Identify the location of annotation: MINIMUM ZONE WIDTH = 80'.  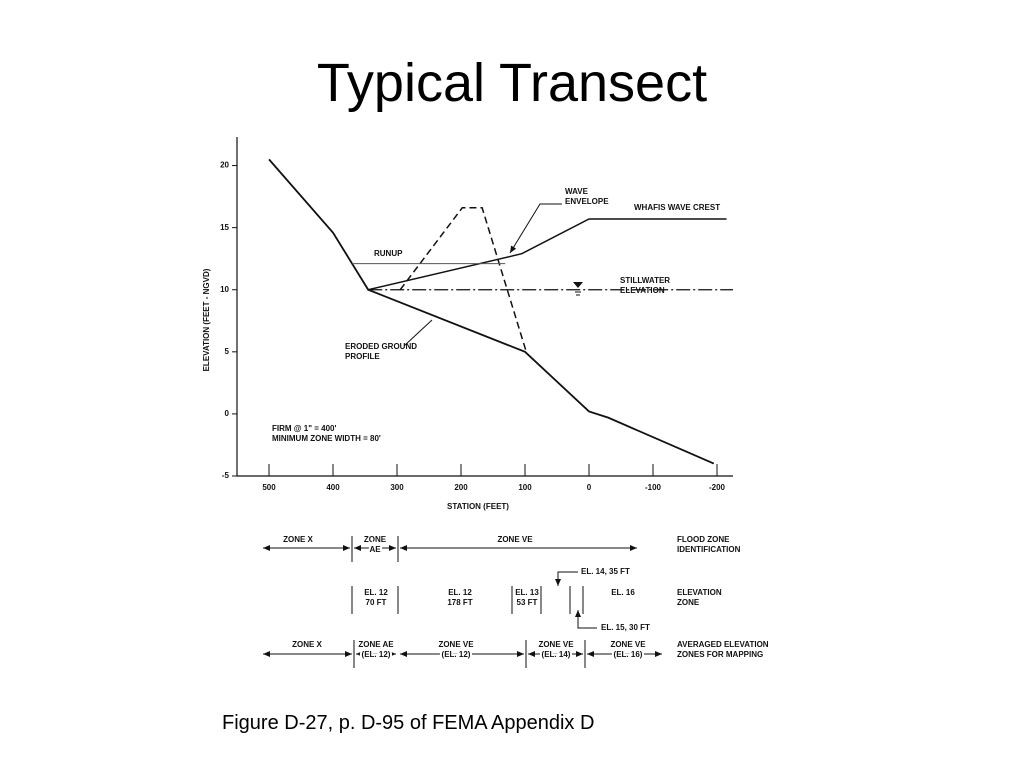
(326, 438).